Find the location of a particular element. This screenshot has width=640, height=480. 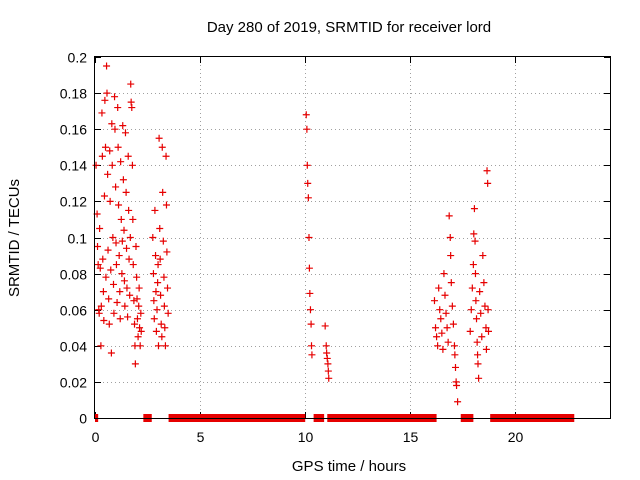

x-tick-label: 5 is located at coordinates (201, 437).